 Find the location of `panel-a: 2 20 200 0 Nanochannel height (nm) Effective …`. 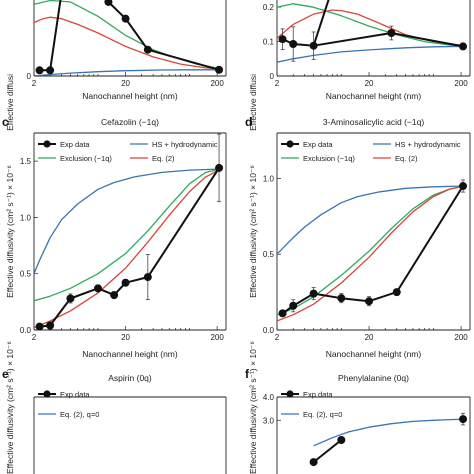

panel-a: 2 20 200 0 Nanochannel height (nm) Effective … is located at coordinates (116, 65).